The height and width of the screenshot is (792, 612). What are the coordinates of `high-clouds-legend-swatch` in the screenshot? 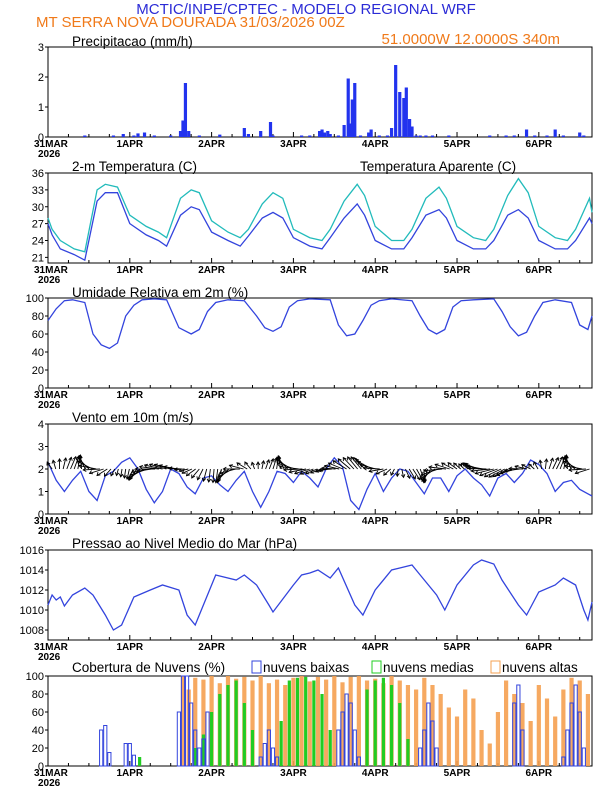 It's located at (495, 667).